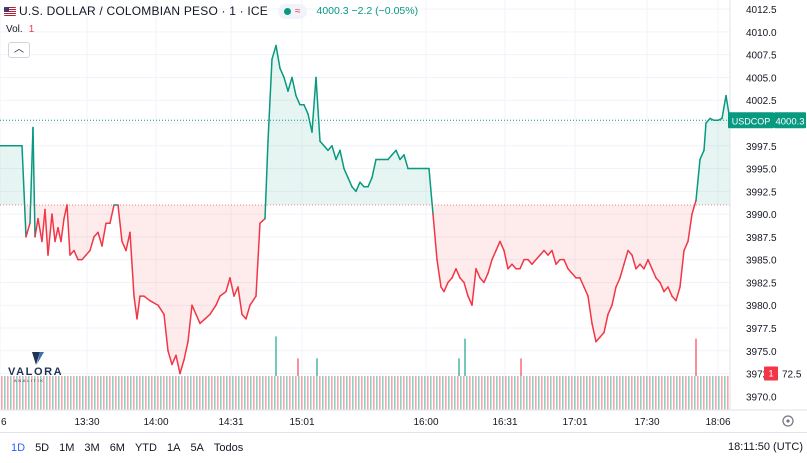  Describe the element at coordinates (765, 447) in the screenshot. I see `clock: 18:11:50 (UTC)` at that location.